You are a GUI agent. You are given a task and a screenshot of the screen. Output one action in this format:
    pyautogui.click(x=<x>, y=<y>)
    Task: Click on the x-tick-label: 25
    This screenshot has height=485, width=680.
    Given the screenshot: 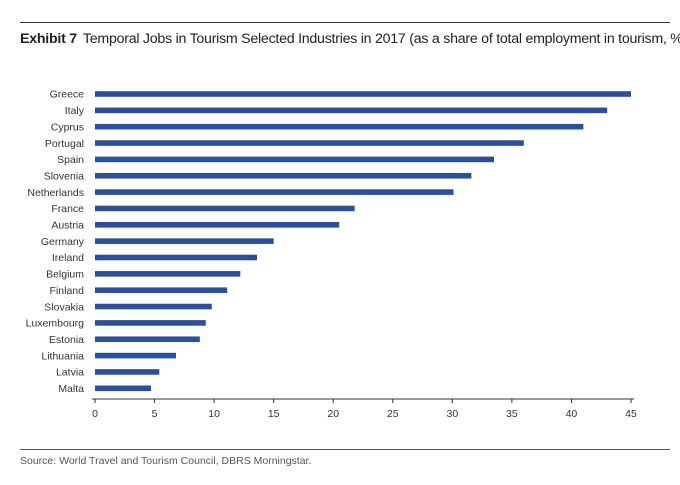 What is the action you would take?
    pyautogui.click(x=393, y=414)
    